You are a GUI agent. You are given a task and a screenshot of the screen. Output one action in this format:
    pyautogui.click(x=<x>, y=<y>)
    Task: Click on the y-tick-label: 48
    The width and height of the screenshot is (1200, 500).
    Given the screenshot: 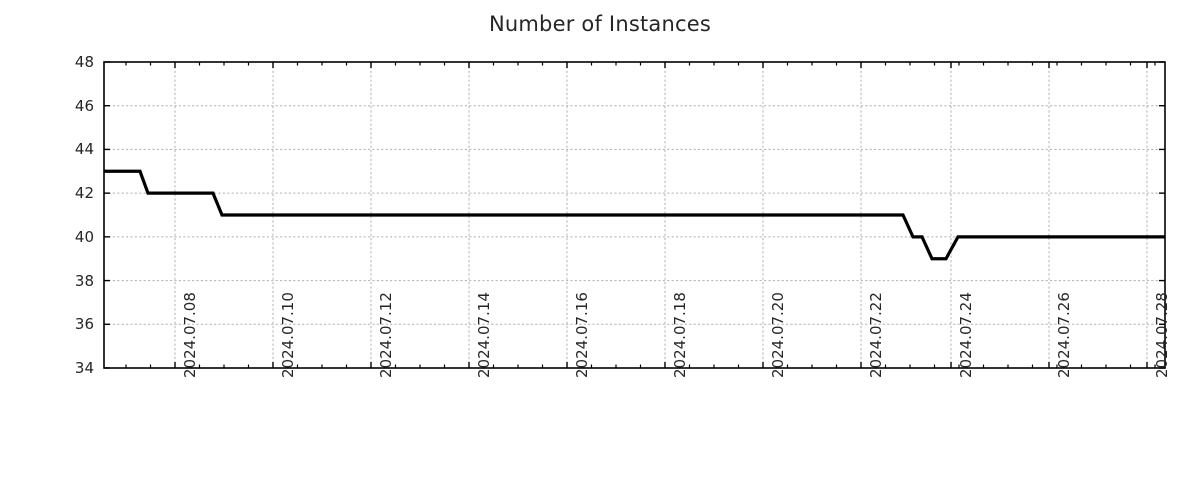 What is the action you would take?
    pyautogui.click(x=84, y=62)
    